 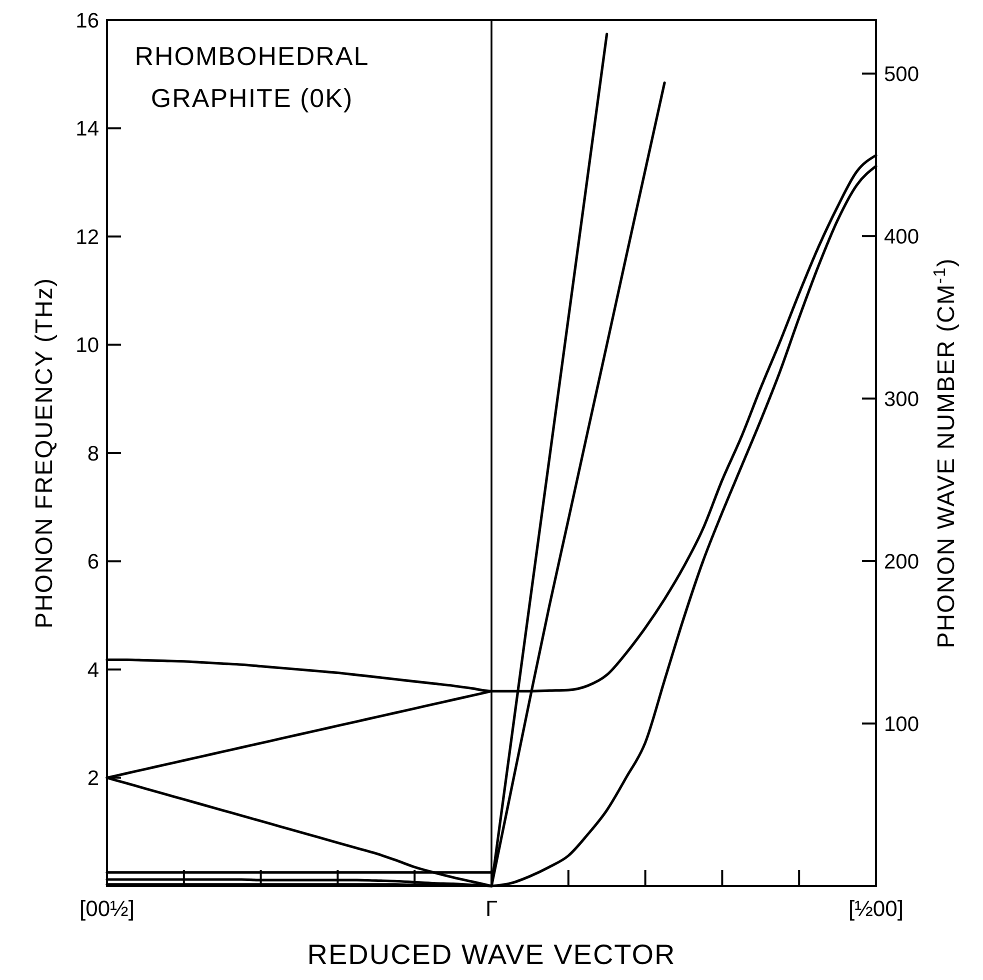 What do you see at coordinates (902, 74) in the screenshot?
I see `y2-tick-label: 500` at bounding box center [902, 74].